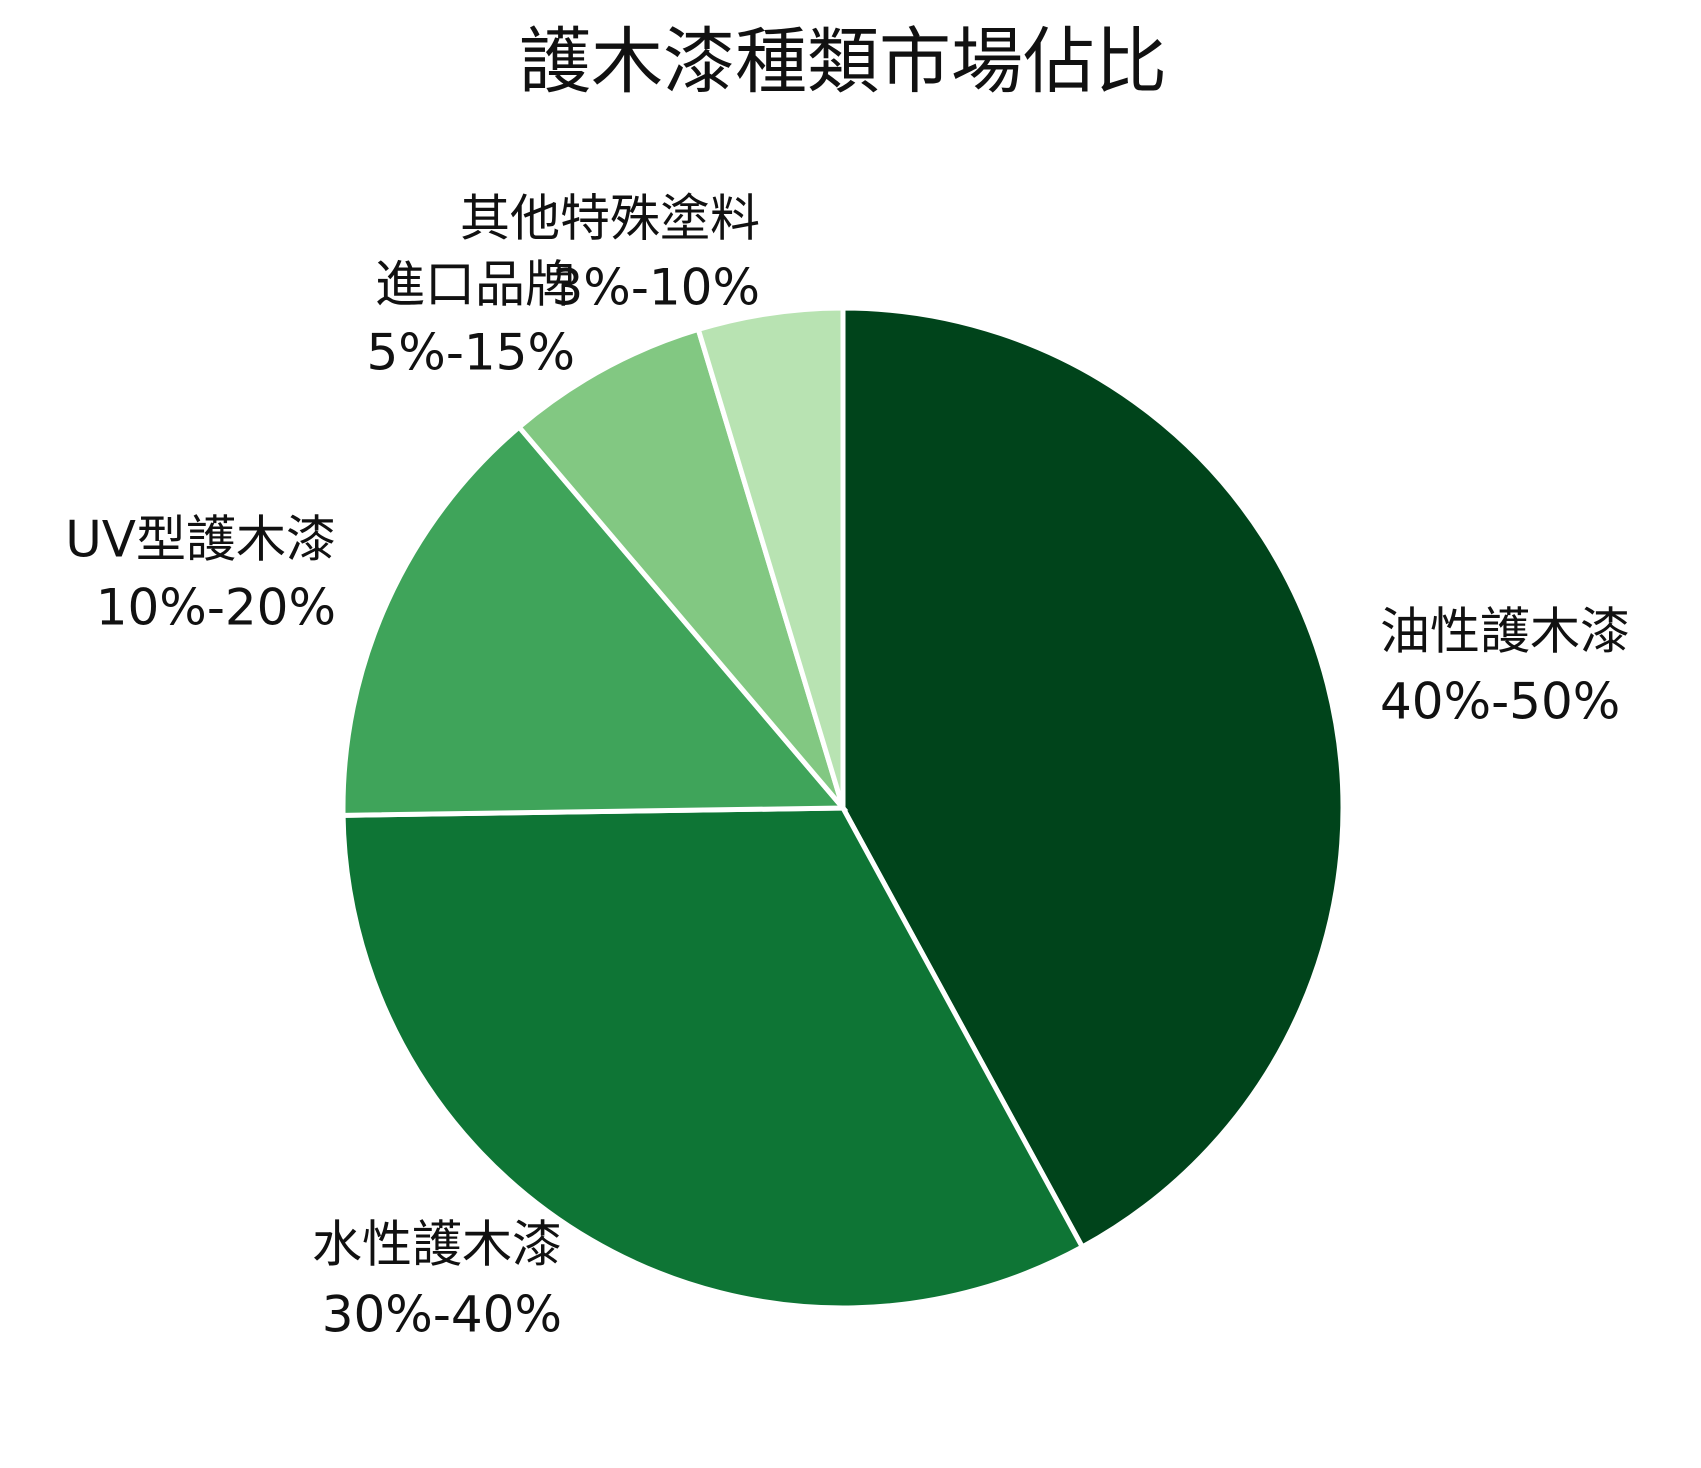  What do you see at coordinates (843, 62) in the screenshot?
I see `chart-title: 護木漆種類市場佔比` at bounding box center [843, 62].